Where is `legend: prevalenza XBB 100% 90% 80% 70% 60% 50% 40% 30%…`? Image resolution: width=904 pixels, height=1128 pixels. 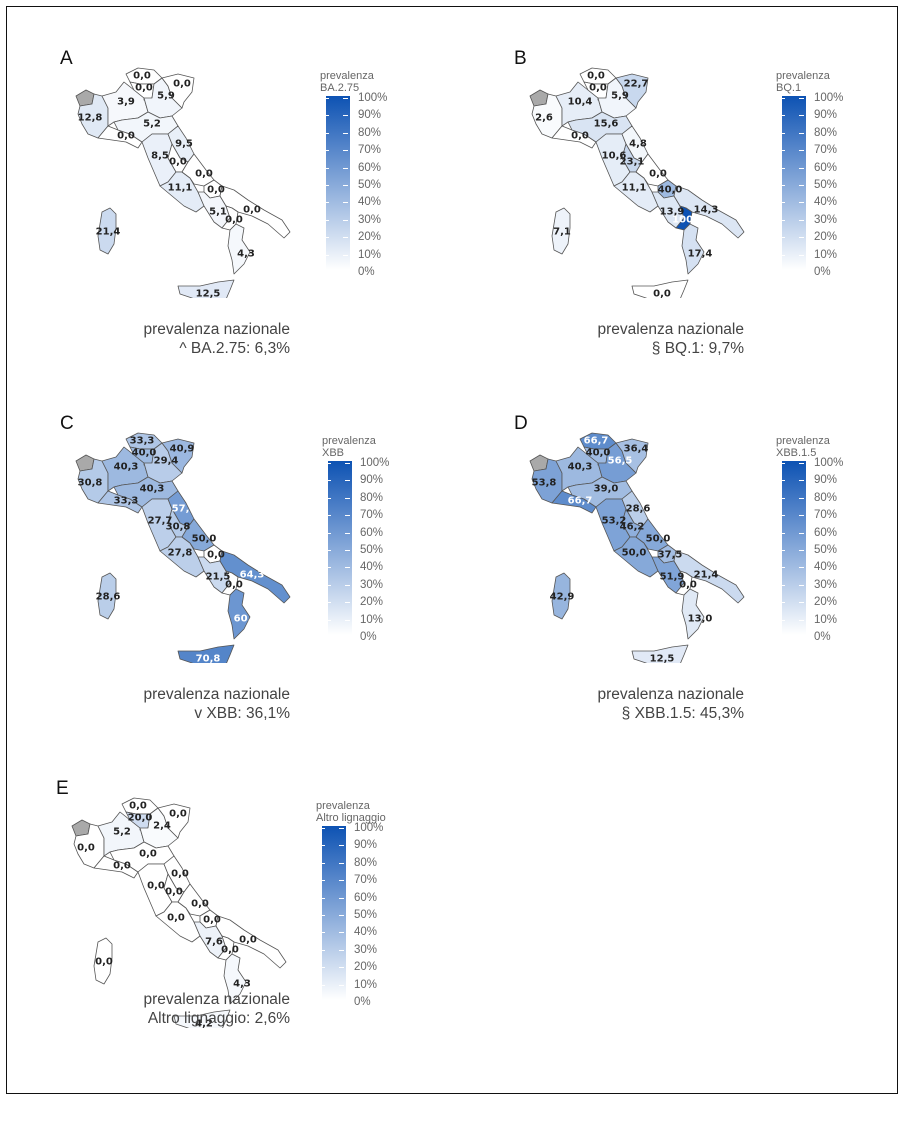
legend: prevalenza XBB 100% 90% 80% 70% 60% 50% 40% 30%… is located at coordinates (355, 539).